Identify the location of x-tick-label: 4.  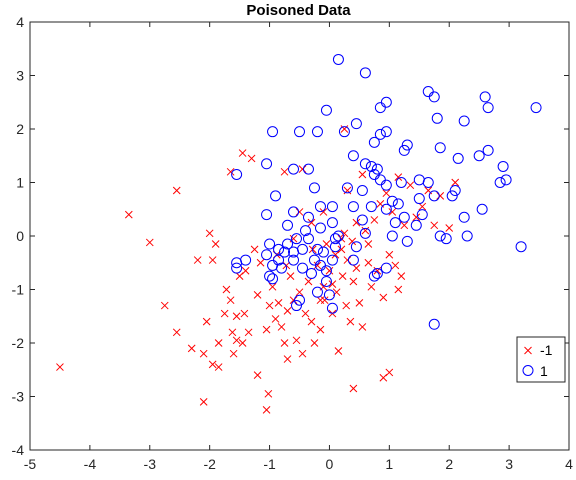
(569, 464).